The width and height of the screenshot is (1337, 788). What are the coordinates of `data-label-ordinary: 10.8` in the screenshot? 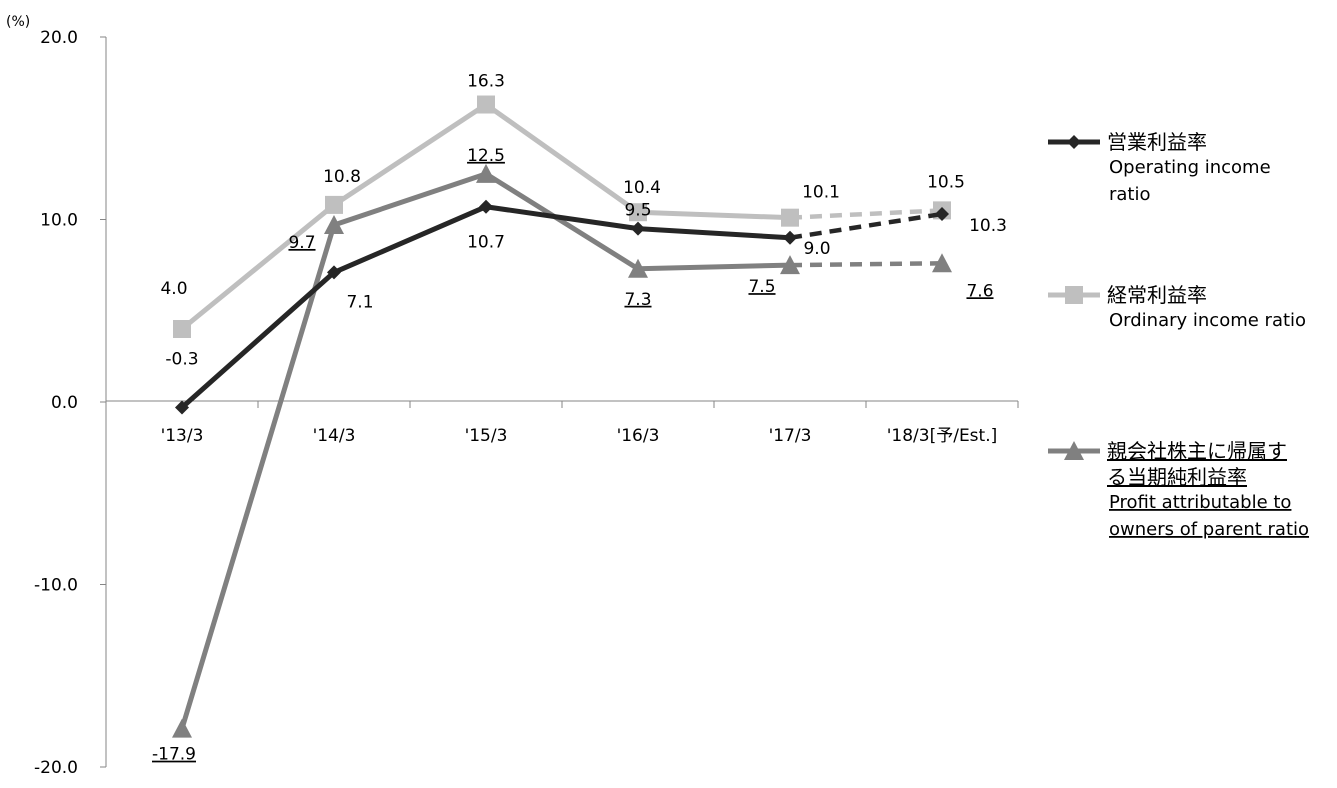 It's located at (342, 177).